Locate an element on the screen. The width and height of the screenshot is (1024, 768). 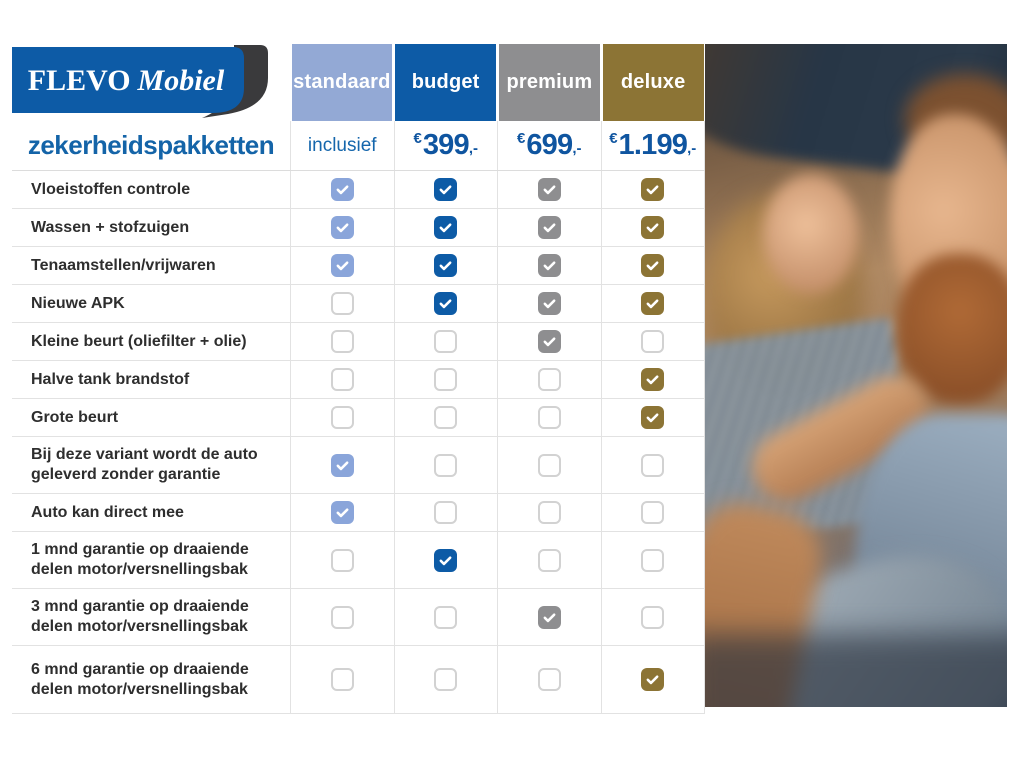
price-deluxe: €1.199 ,- is located at coordinates (652, 145).